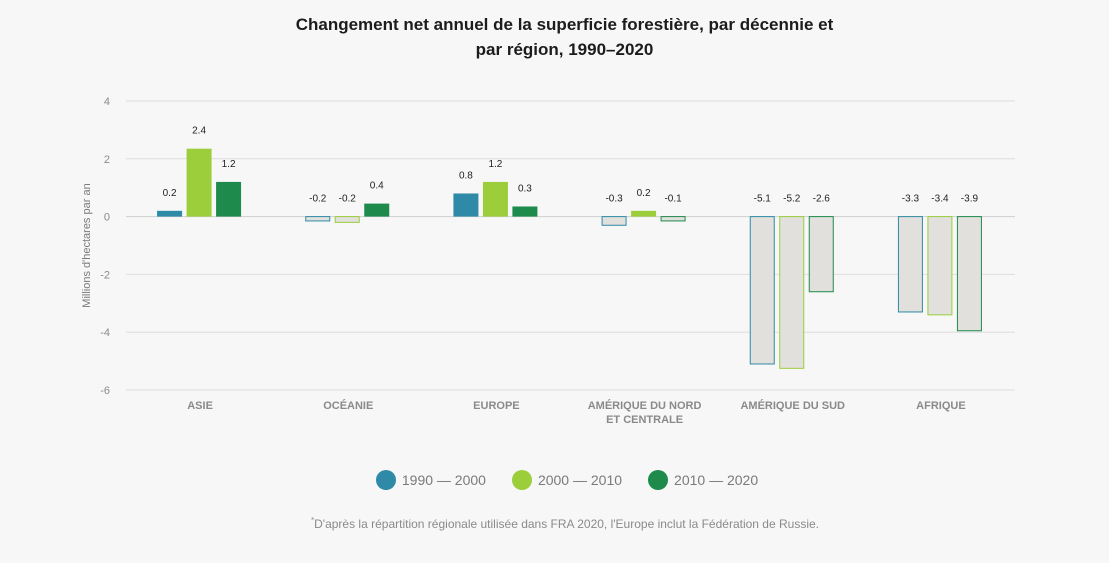 This screenshot has width=1109, height=563. What do you see at coordinates (107, 218) in the screenshot?
I see `y-tick-label: 0` at bounding box center [107, 218].